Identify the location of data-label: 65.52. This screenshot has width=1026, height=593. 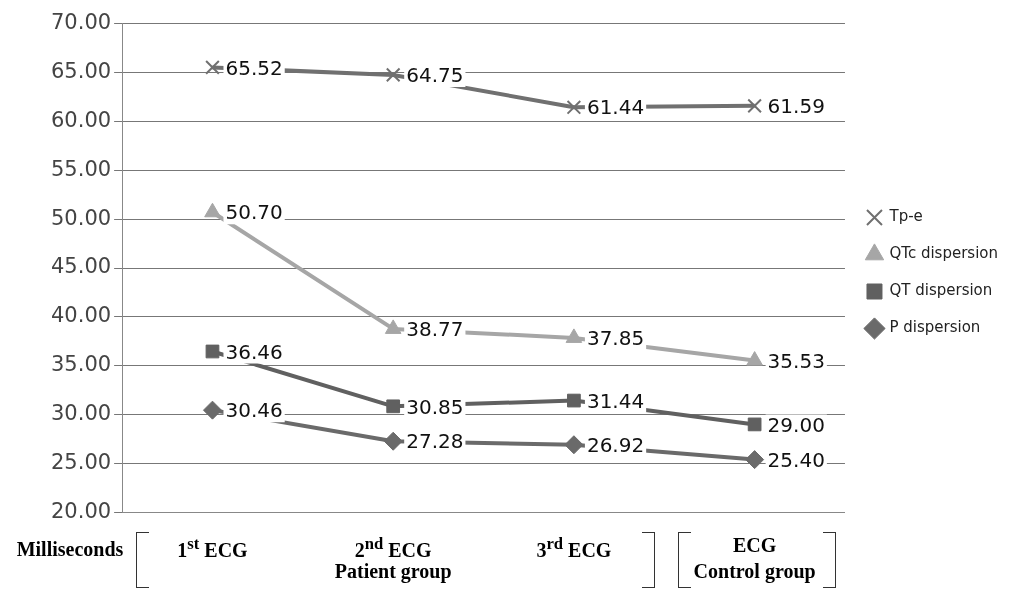
(254, 67).